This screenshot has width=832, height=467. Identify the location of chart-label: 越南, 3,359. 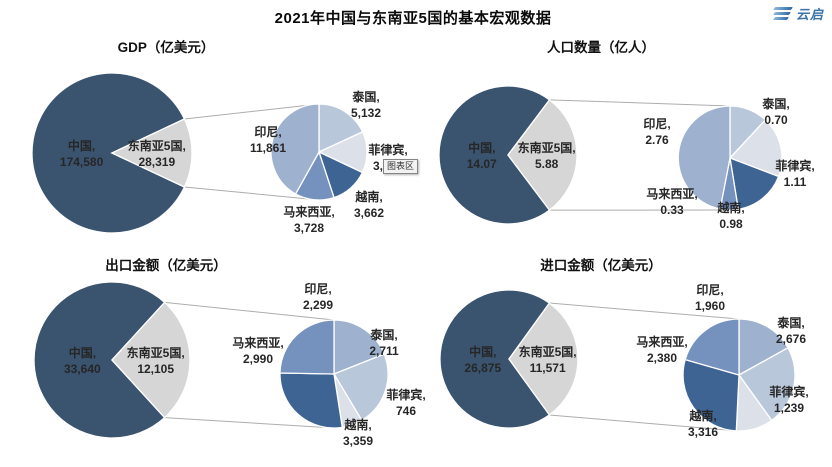
(358, 432).